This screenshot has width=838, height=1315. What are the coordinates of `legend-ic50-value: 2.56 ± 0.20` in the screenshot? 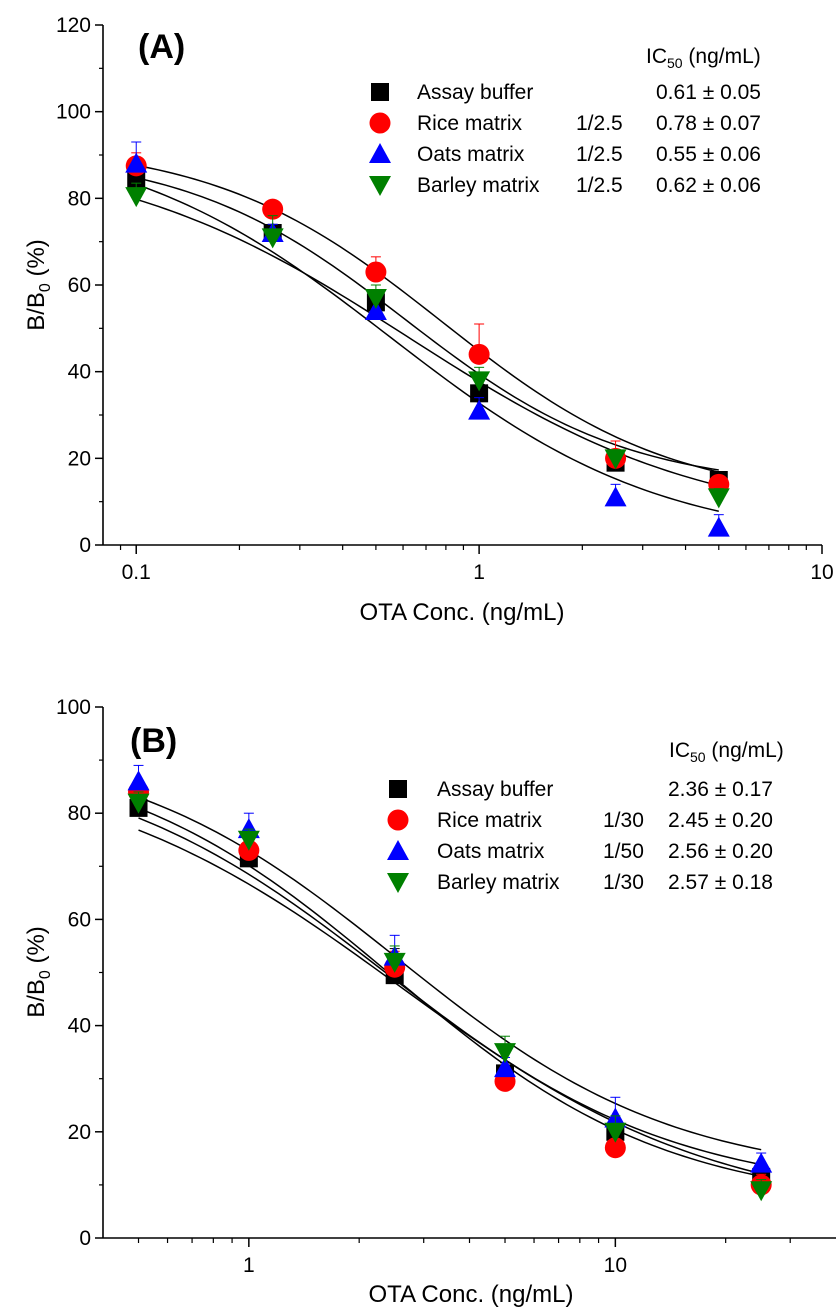 It's located at (720, 851).